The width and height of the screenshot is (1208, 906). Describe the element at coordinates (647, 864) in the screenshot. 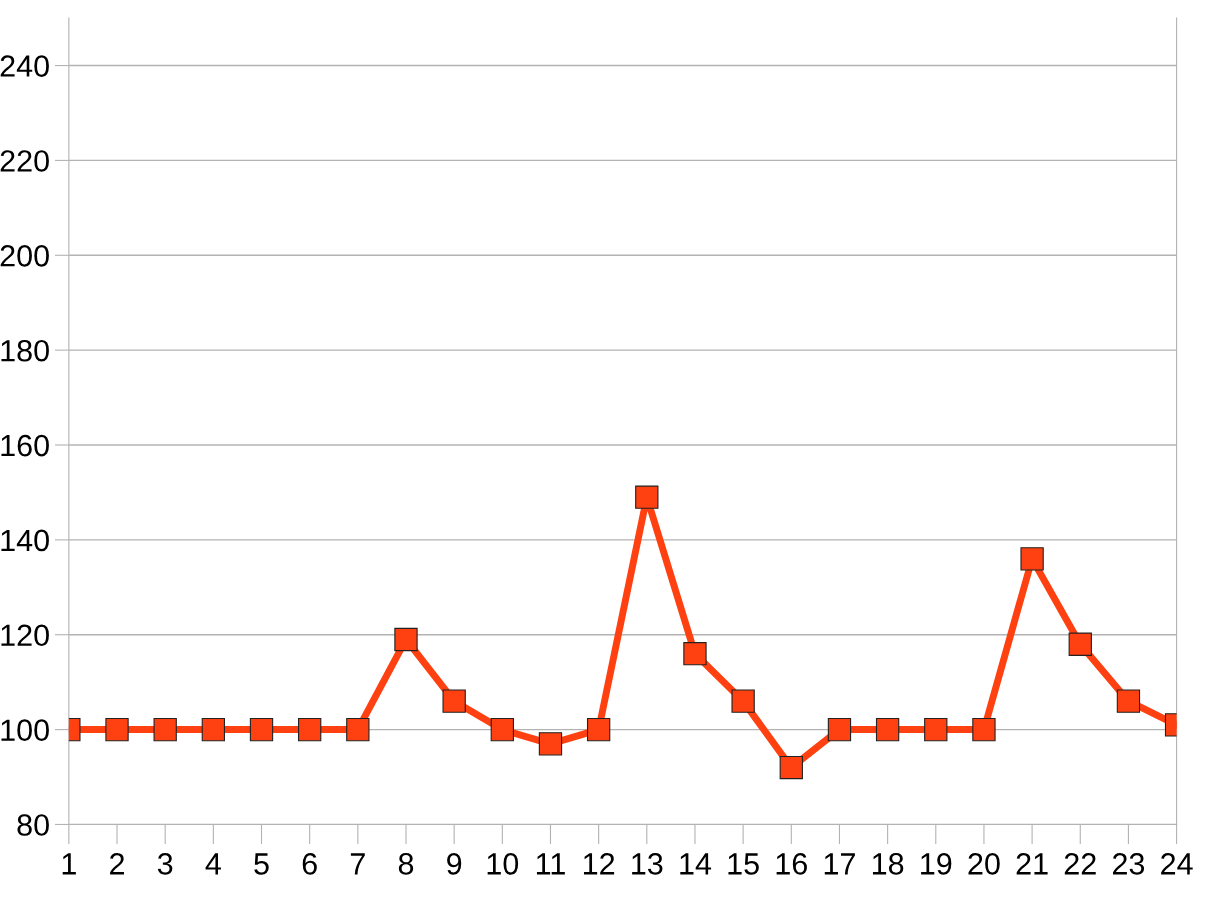

I see `x-tick-label: 13` at that location.